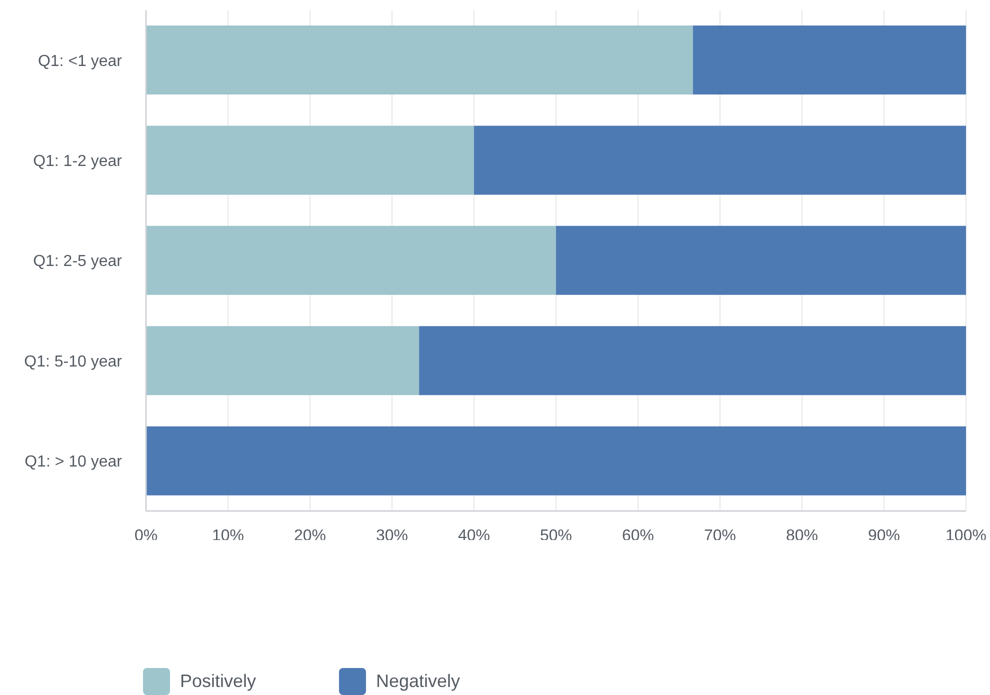 The image size is (990, 695). What do you see at coordinates (218, 681) in the screenshot?
I see `legend-label: Positively` at bounding box center [218, 681].